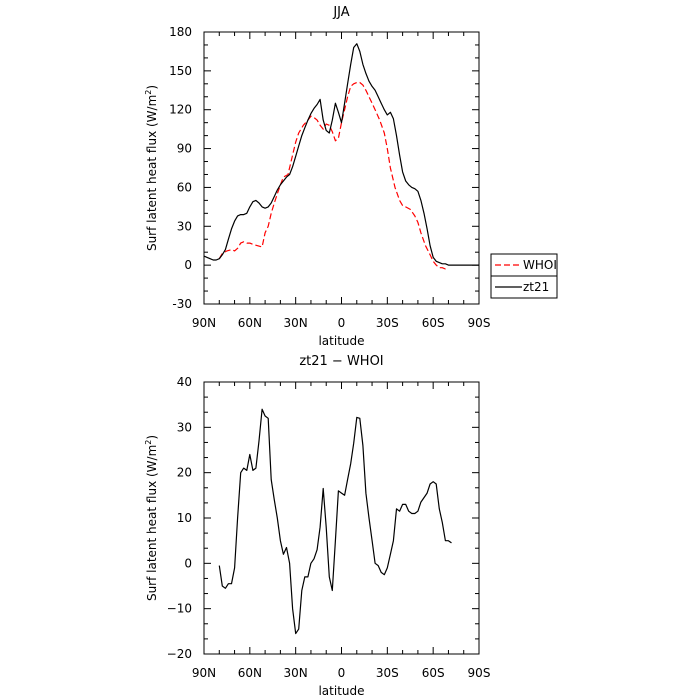 The image size is (700, 700). What do you see at coordinates (184, 518) in the screenshot?
I see `y-tick-label: 10` at bounding box center [184, 518].